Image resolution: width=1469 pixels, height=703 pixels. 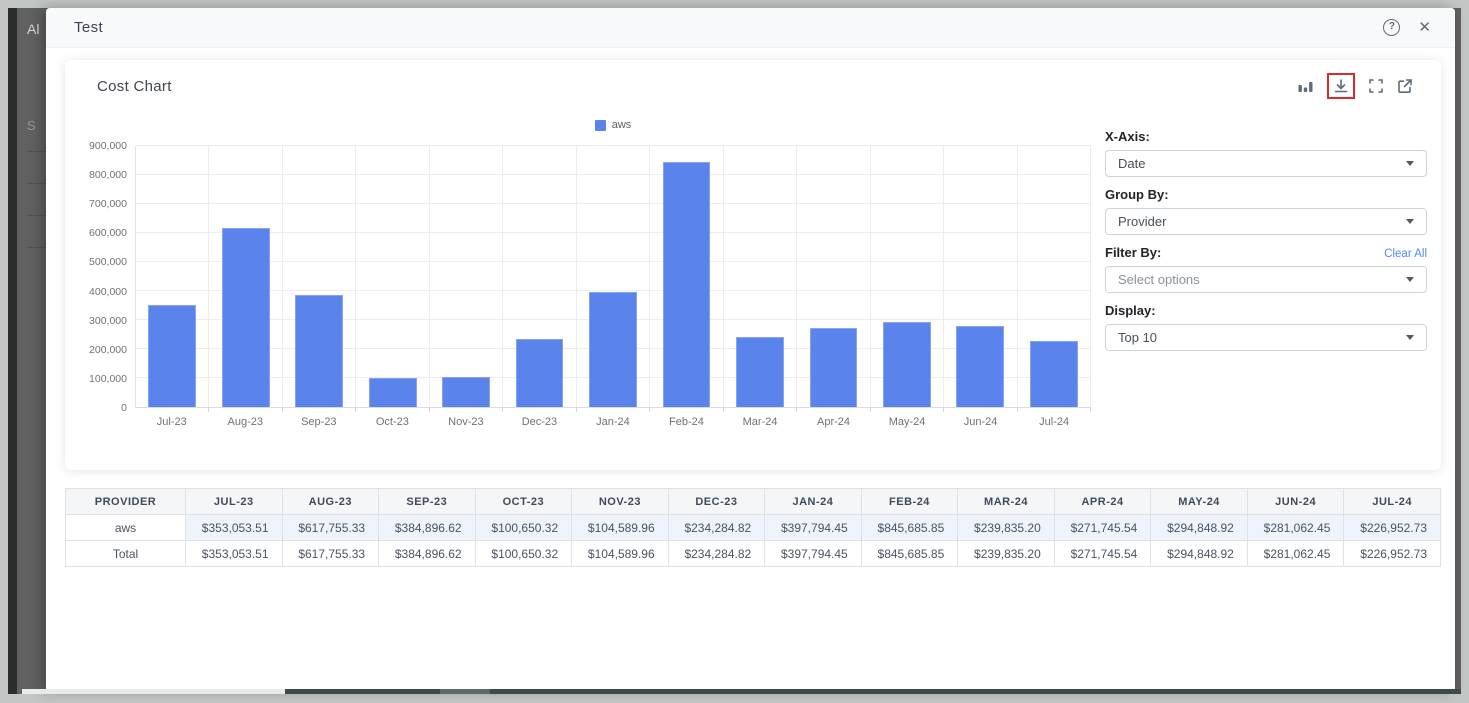 I want to click on fullscreen-button, so click(x=1376, y=86).